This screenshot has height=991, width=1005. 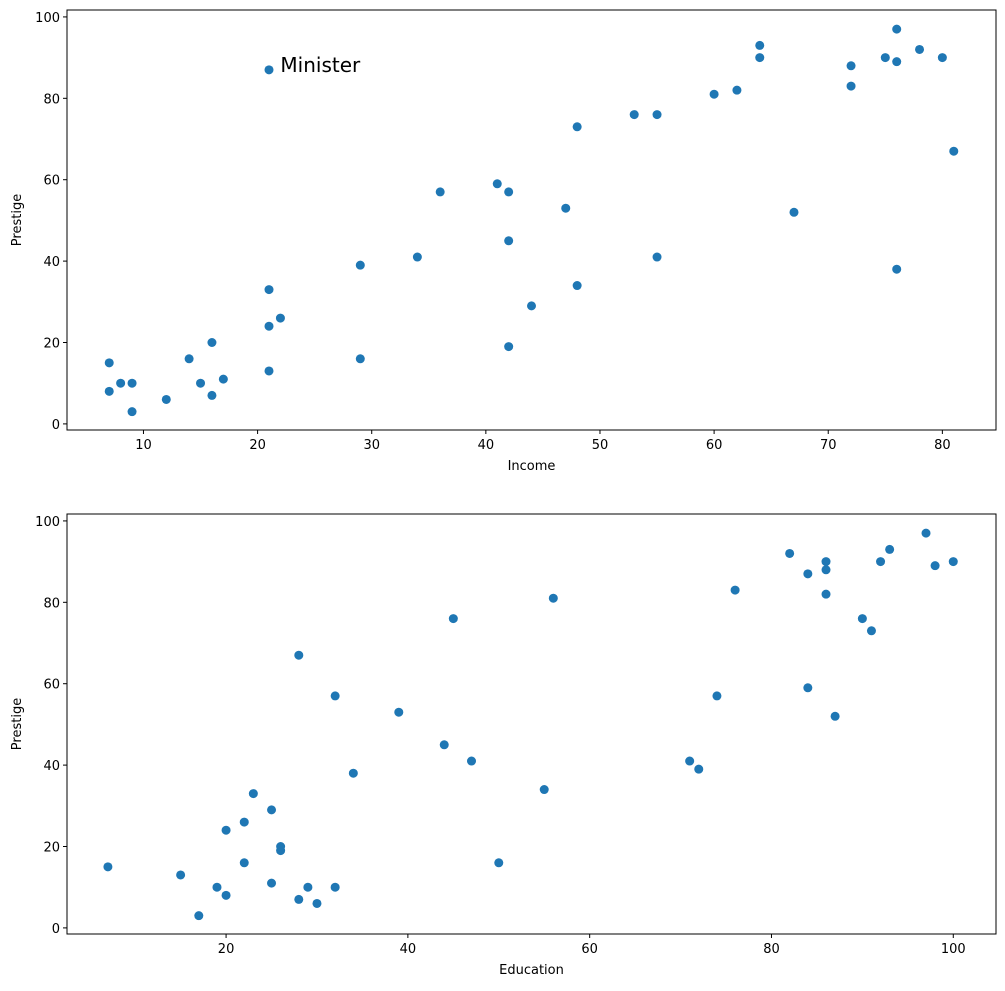 What do you see at coordinates (51, 848) in the screenshot?
I see `y-tick-label: 20` at bounding box center [51, 848].